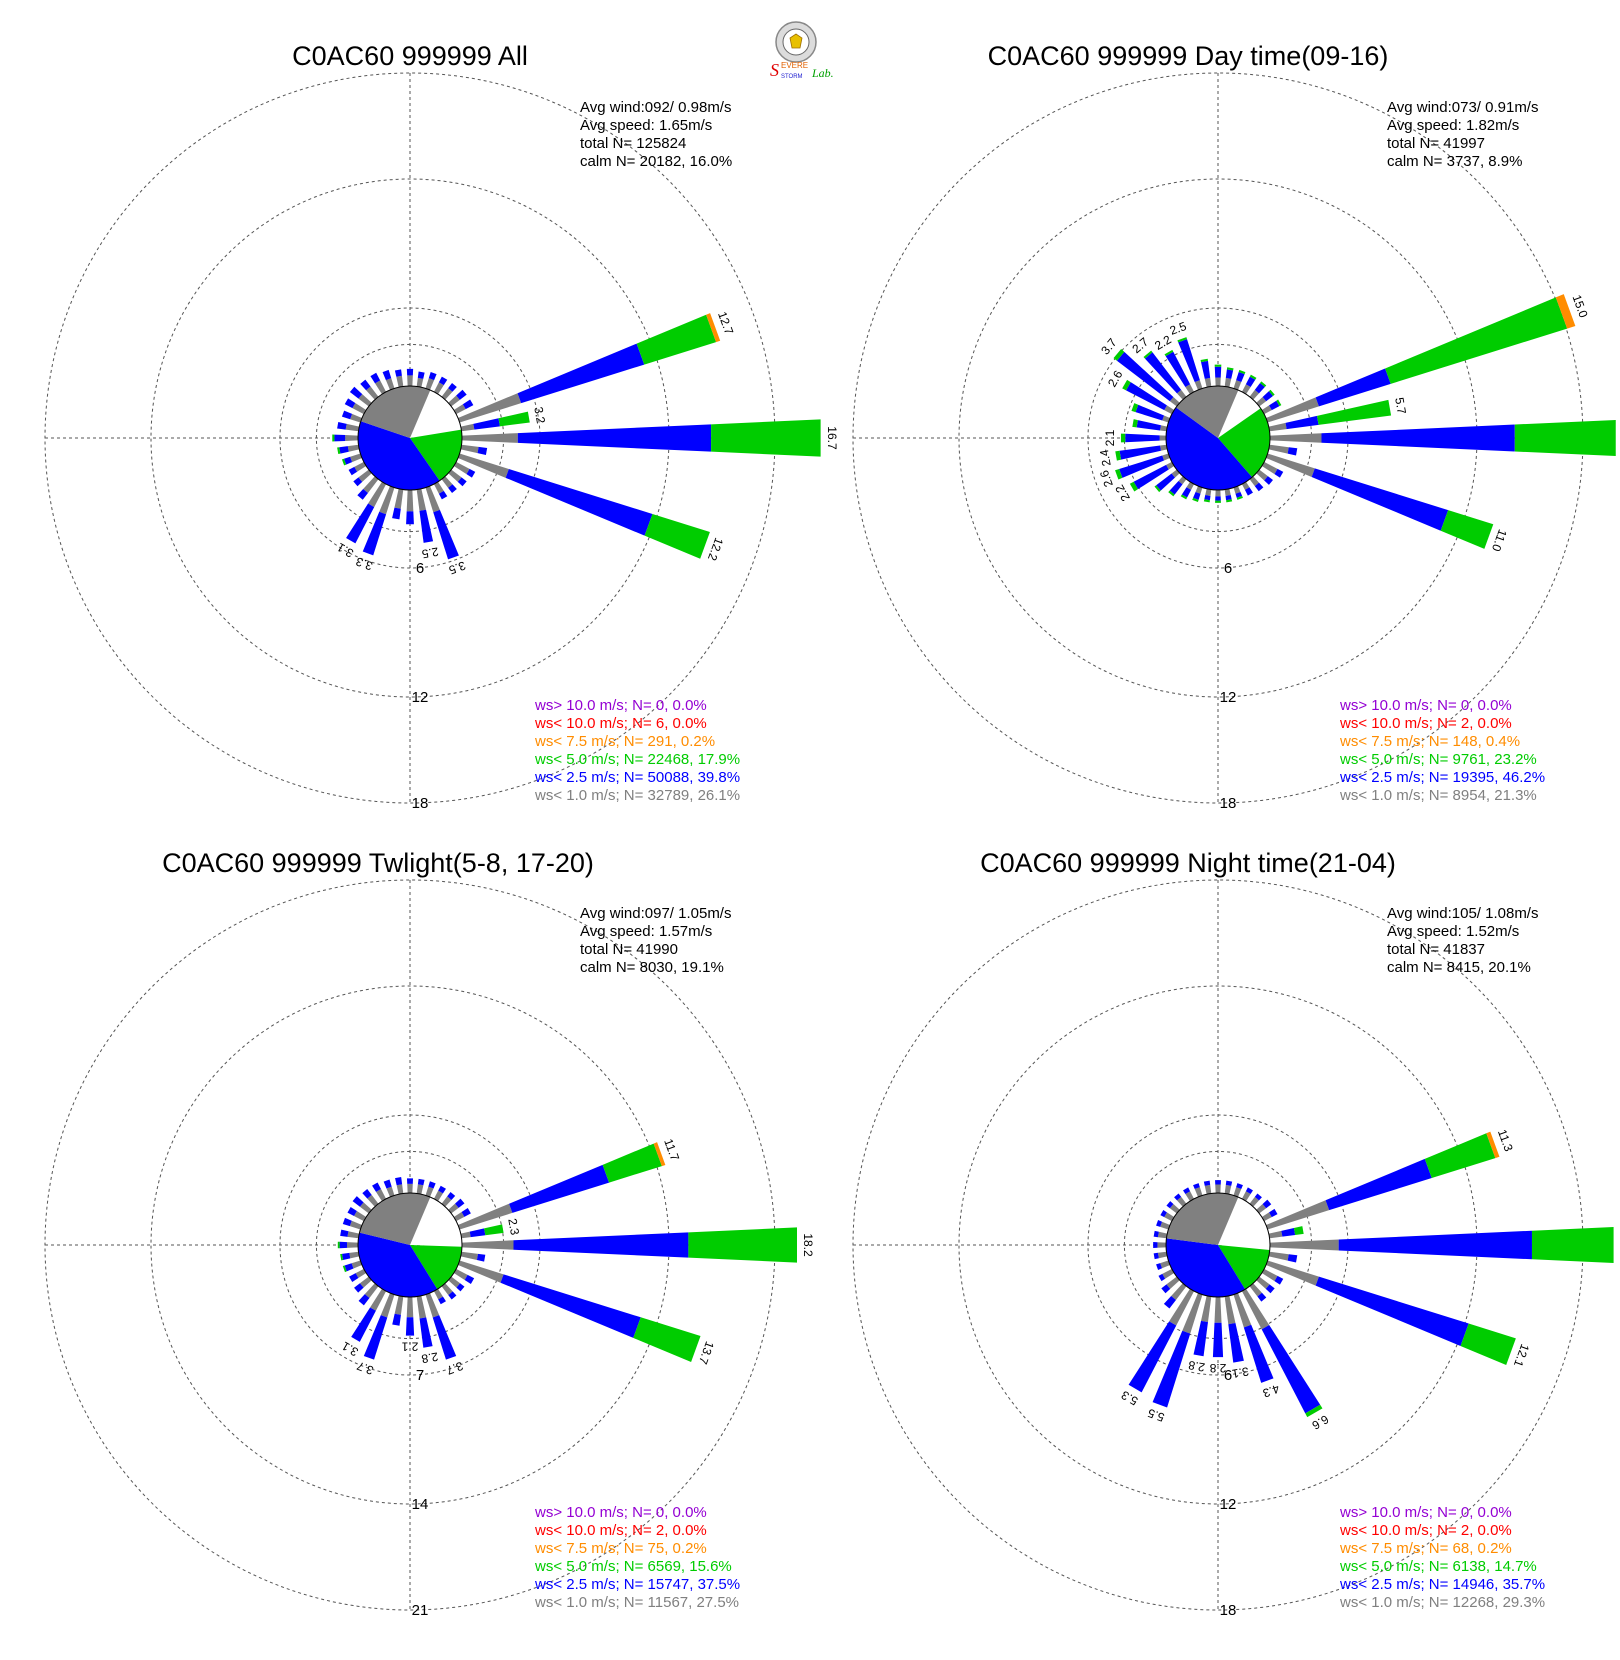 The height and width of the screenshot is (1660, 1620). I want to click on bar-value-label: 15.0, so click(1580, 306).